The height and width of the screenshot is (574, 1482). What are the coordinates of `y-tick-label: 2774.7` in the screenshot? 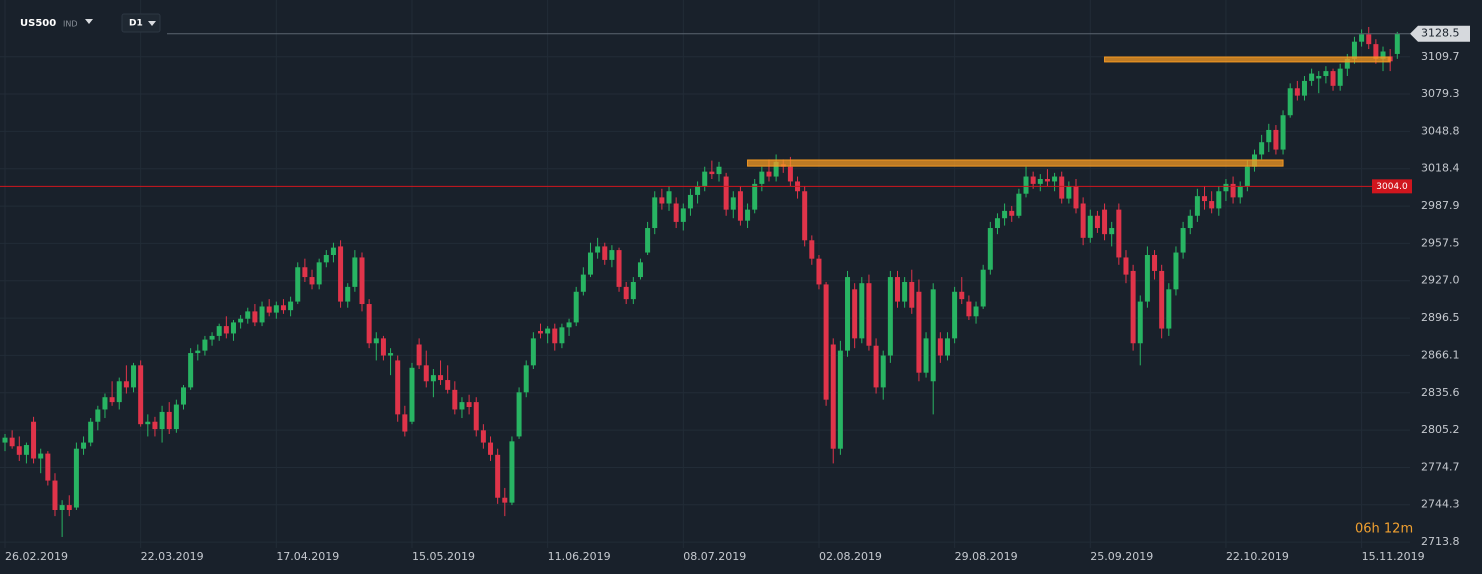 It's located at (1440, 466).